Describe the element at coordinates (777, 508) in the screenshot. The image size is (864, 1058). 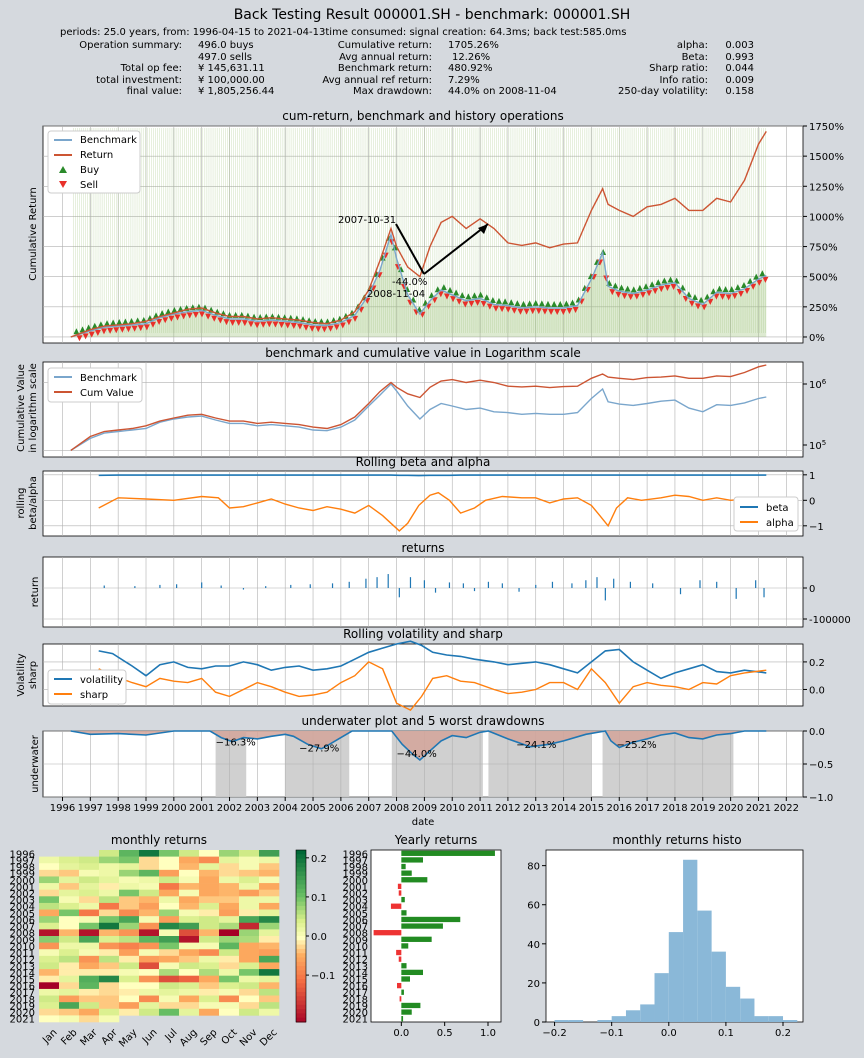
I see `legend-beta-label: beta` at that location.